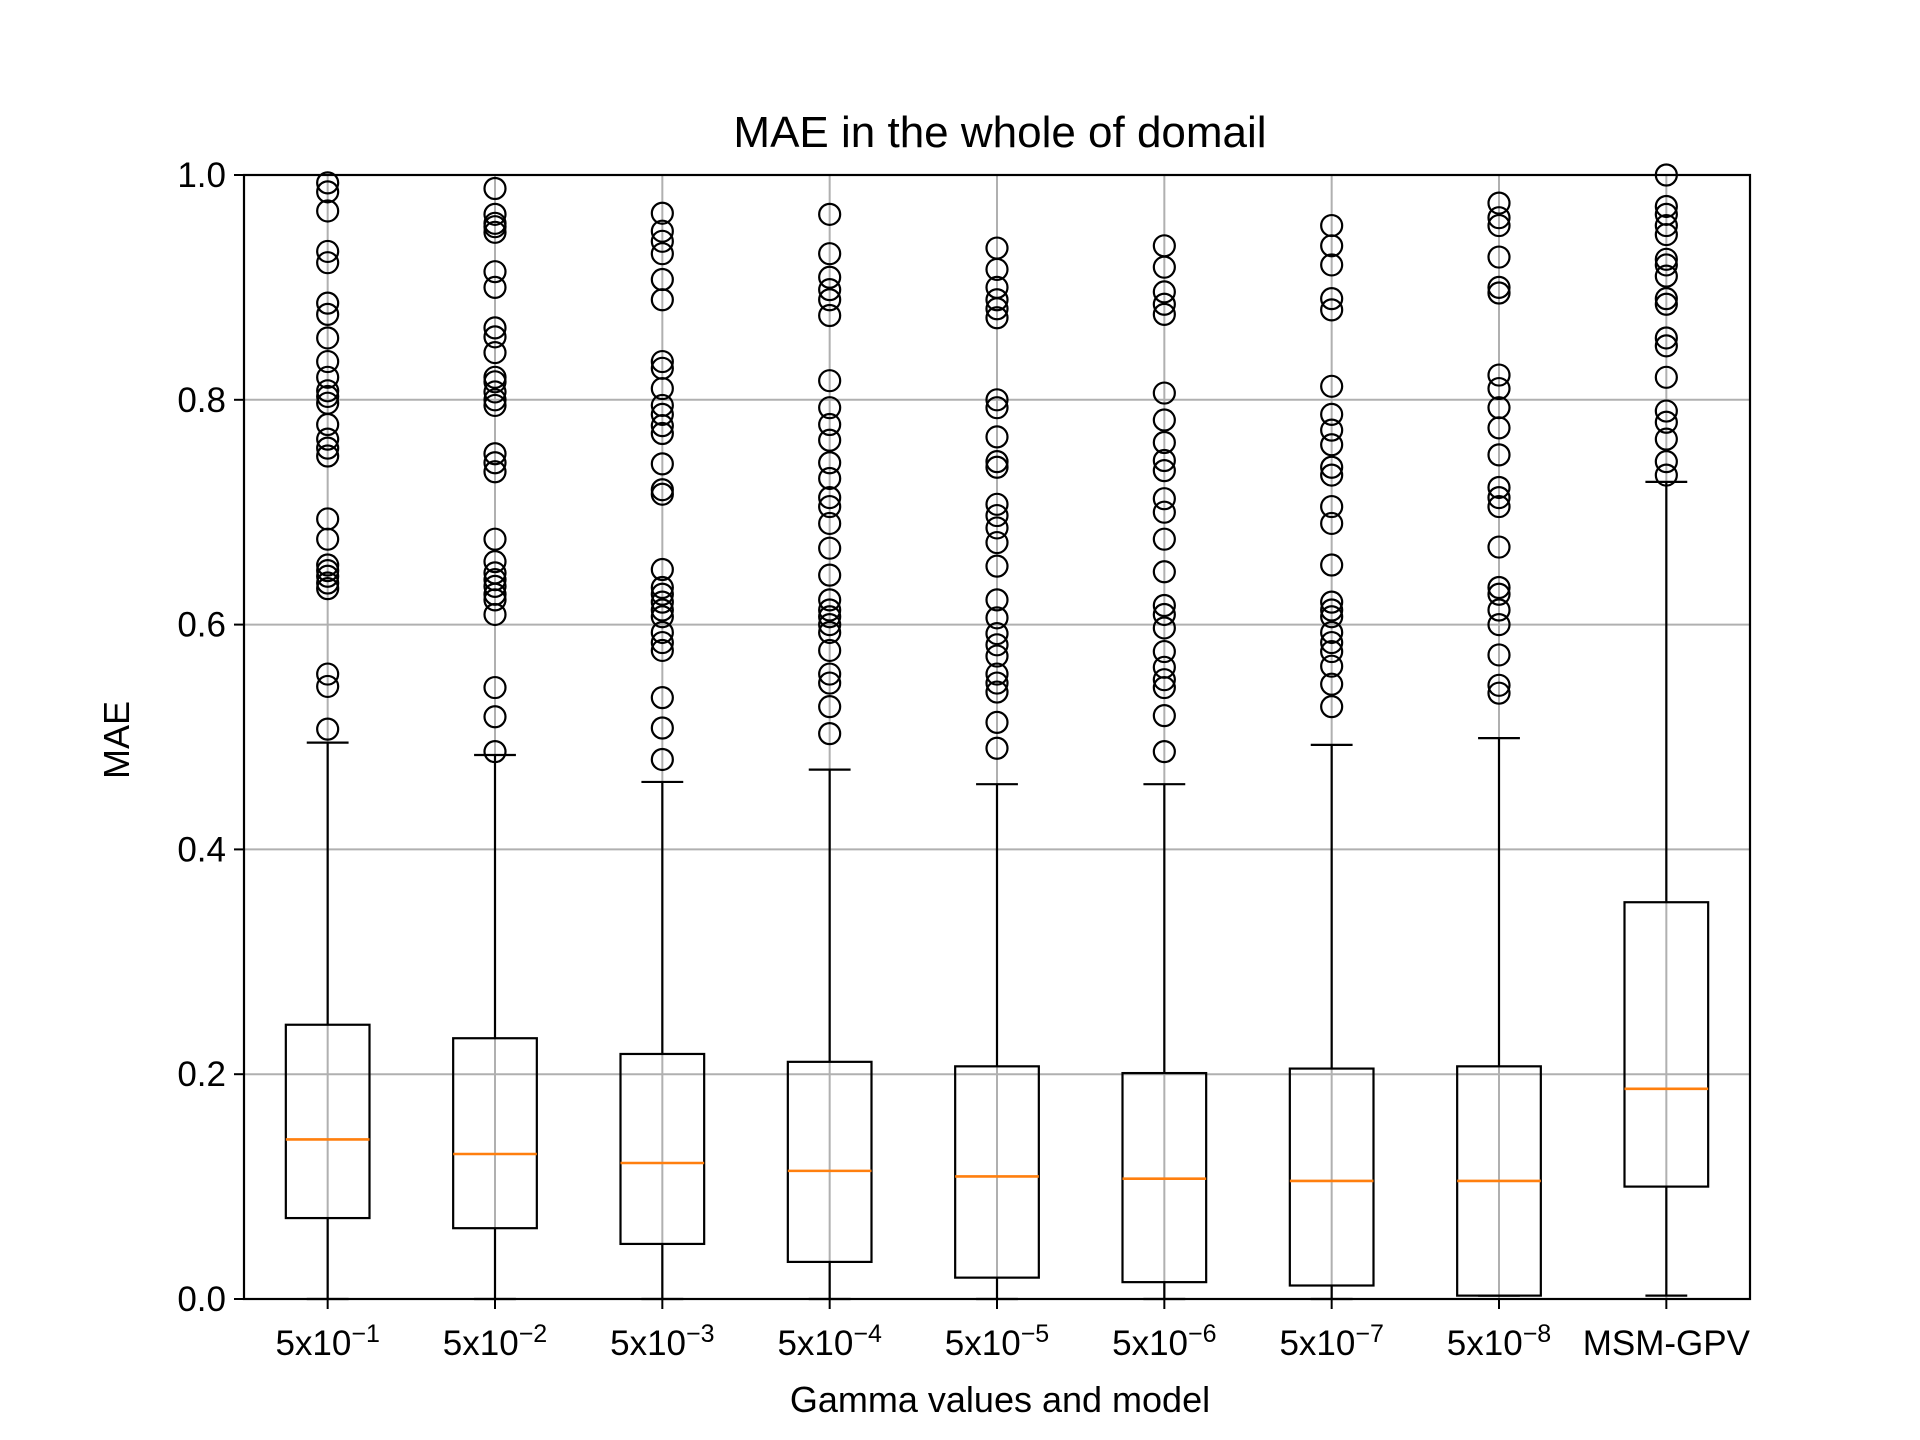  What do you see at coordinates (997, 1341) in the screenshot?
I see `x-tick-label: 5x10⁻⁵` at bounding box center [997, 1341].